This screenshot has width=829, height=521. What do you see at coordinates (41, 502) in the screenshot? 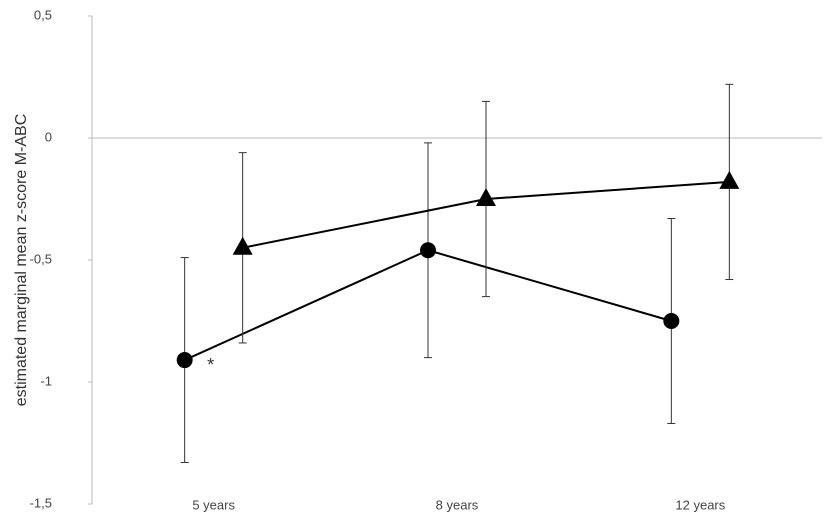
I see `y-tick-label: -1,5` at bounding box center [41, 502].